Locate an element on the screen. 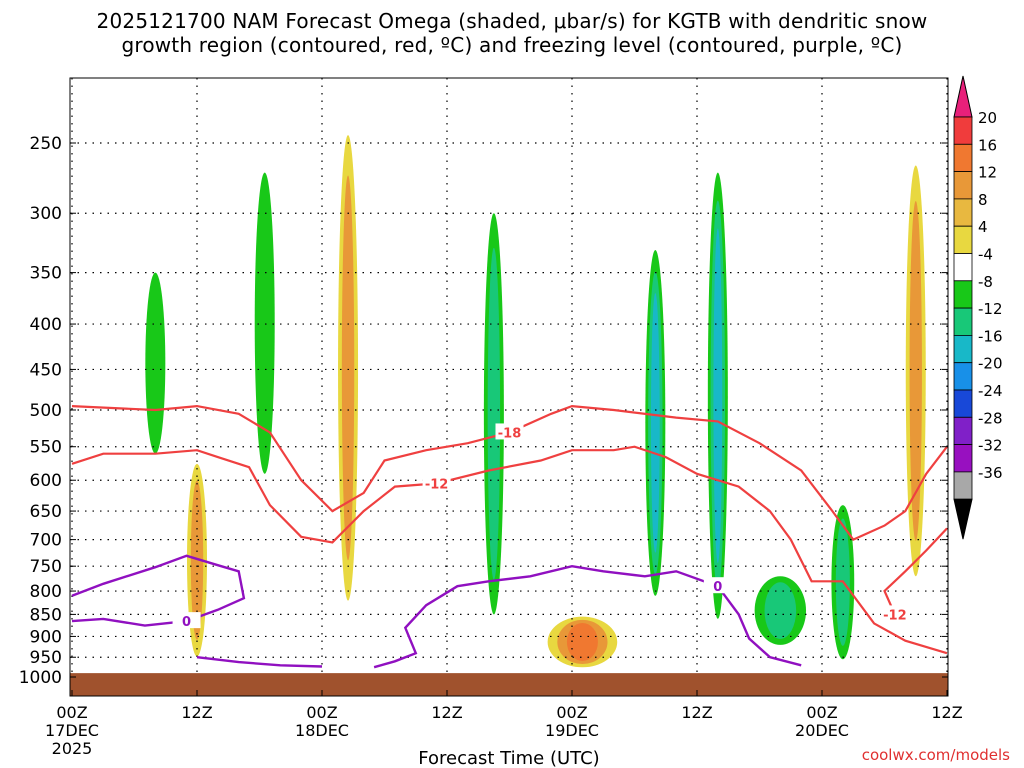 The image size is (1024, 768). colorbar-label-8: -16 is located at coordinates (990, 336).